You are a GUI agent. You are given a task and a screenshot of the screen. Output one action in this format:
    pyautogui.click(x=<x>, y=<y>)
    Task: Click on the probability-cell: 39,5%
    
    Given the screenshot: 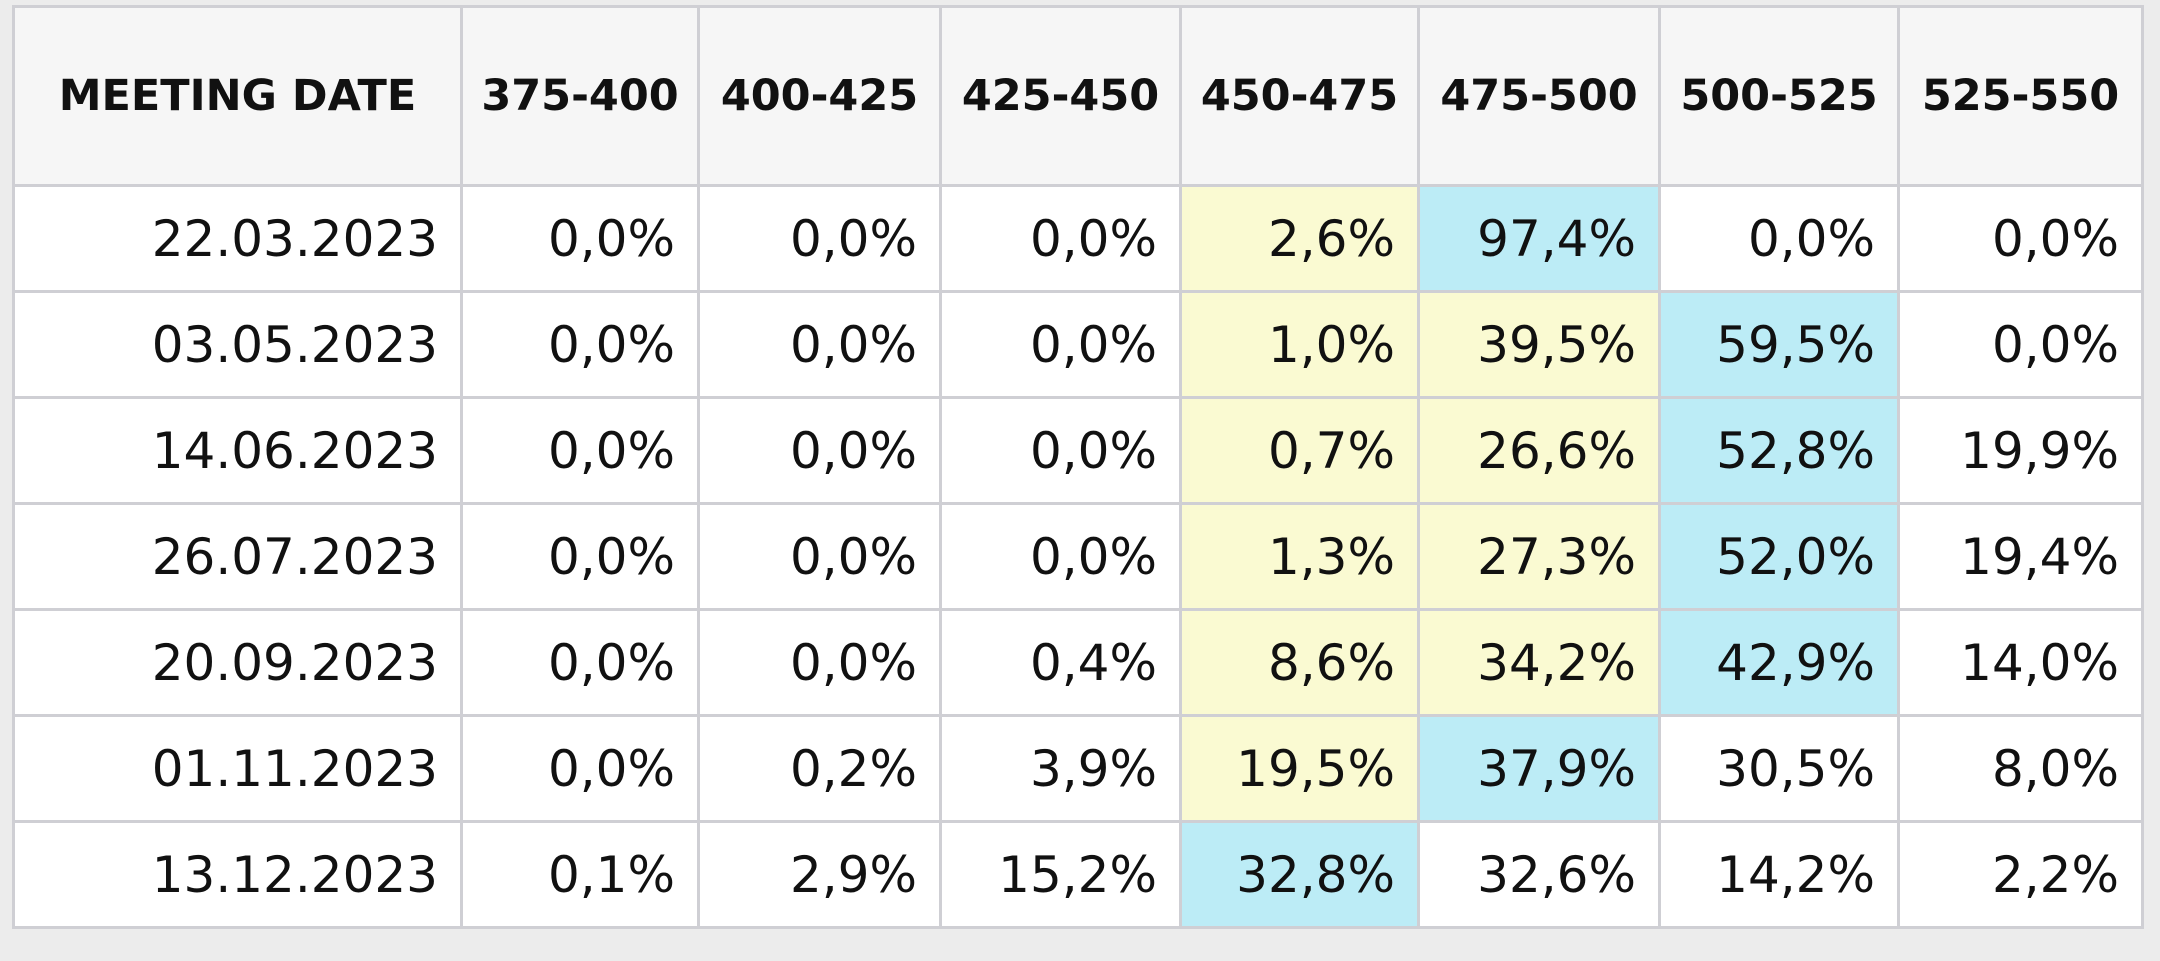 What is the action you would take?
    pyautogui.click(x=1539, y=344)
    